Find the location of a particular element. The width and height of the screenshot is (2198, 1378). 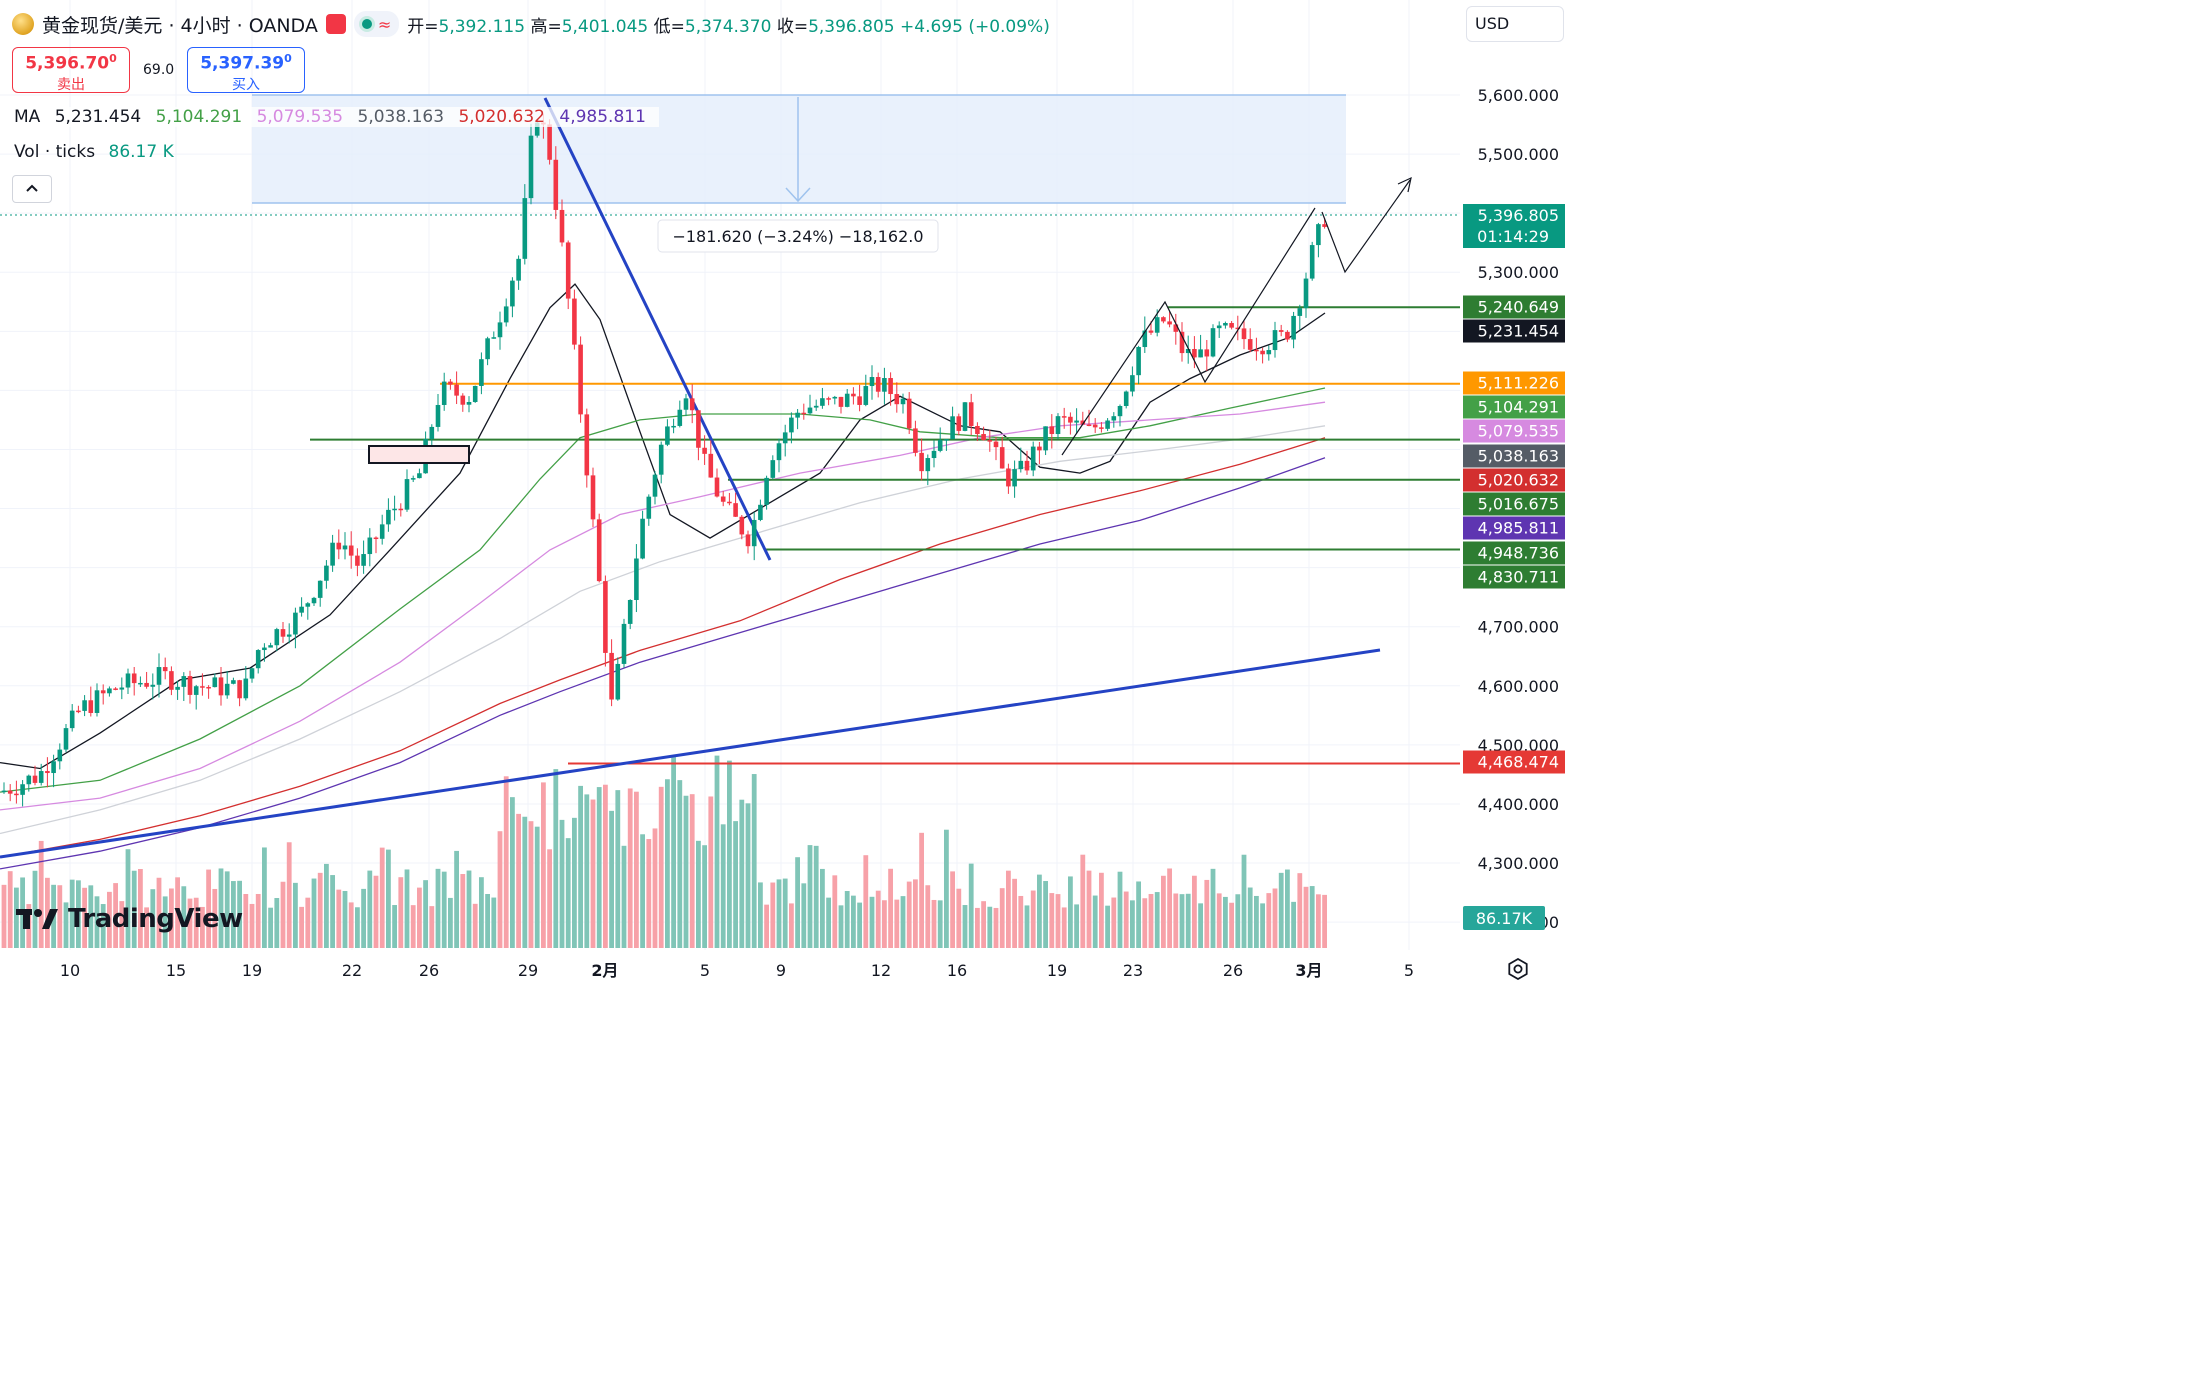

ma-value: 5,038.163 is located at coordinates (401, 117).